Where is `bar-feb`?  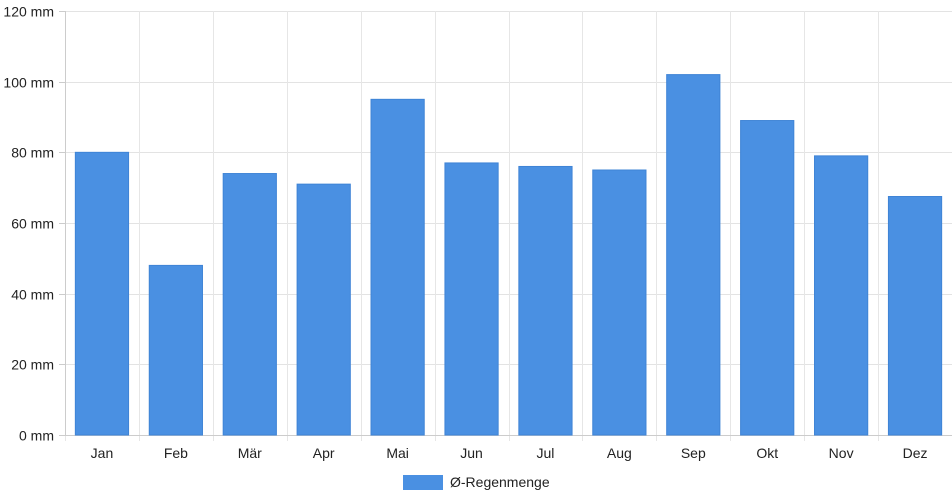 bar-feb is located at coordinates (175, 350).